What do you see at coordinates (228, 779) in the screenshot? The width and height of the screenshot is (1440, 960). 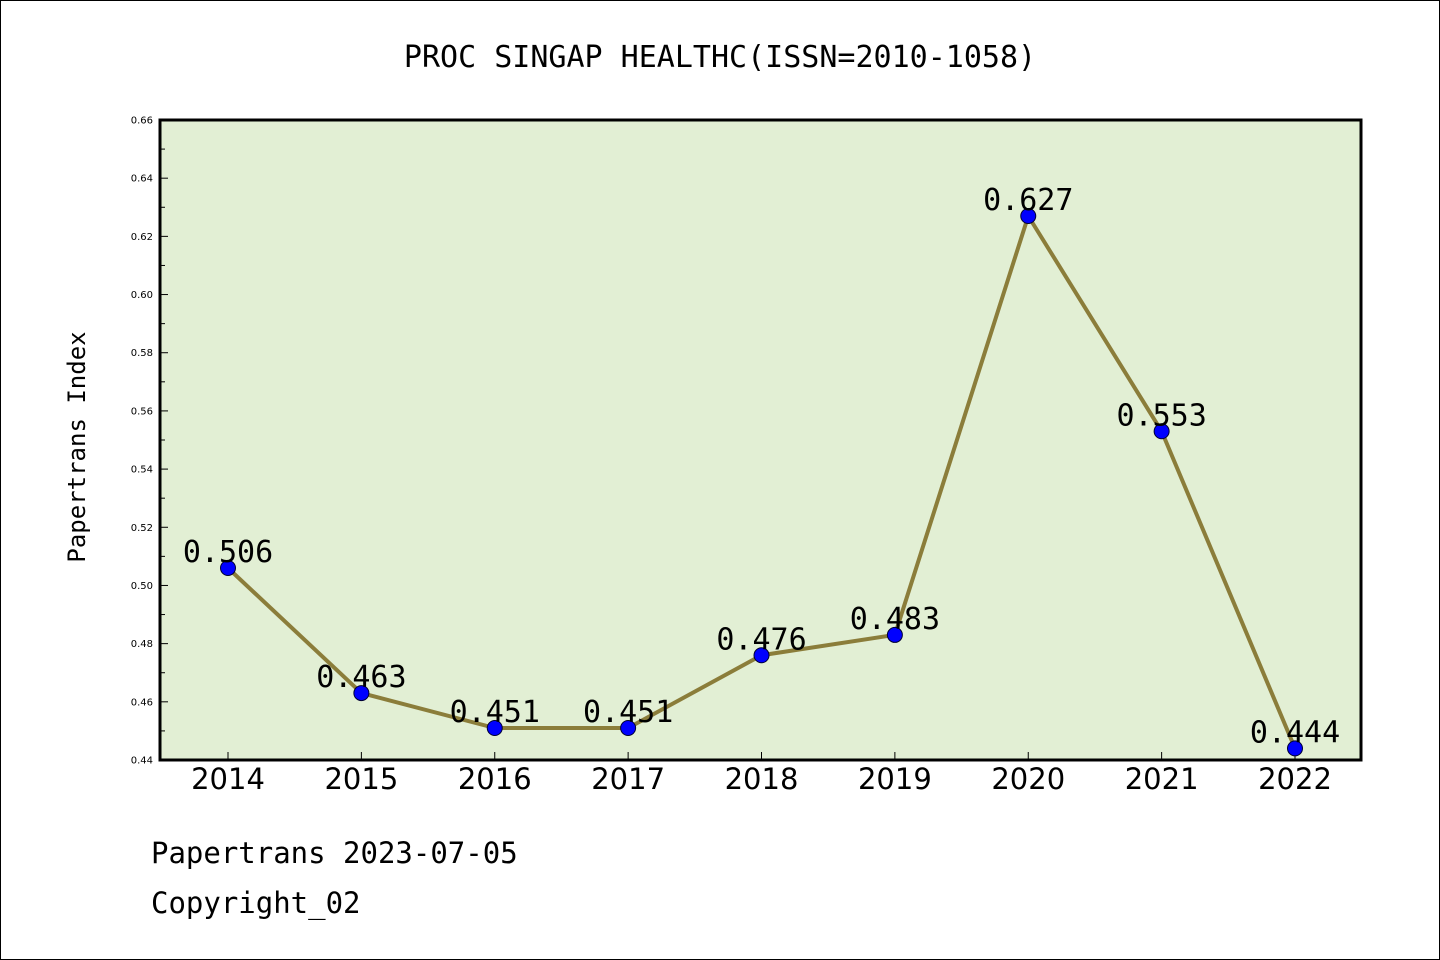 I see `x-tick-label: 2014` at bounding box center [228, 779].